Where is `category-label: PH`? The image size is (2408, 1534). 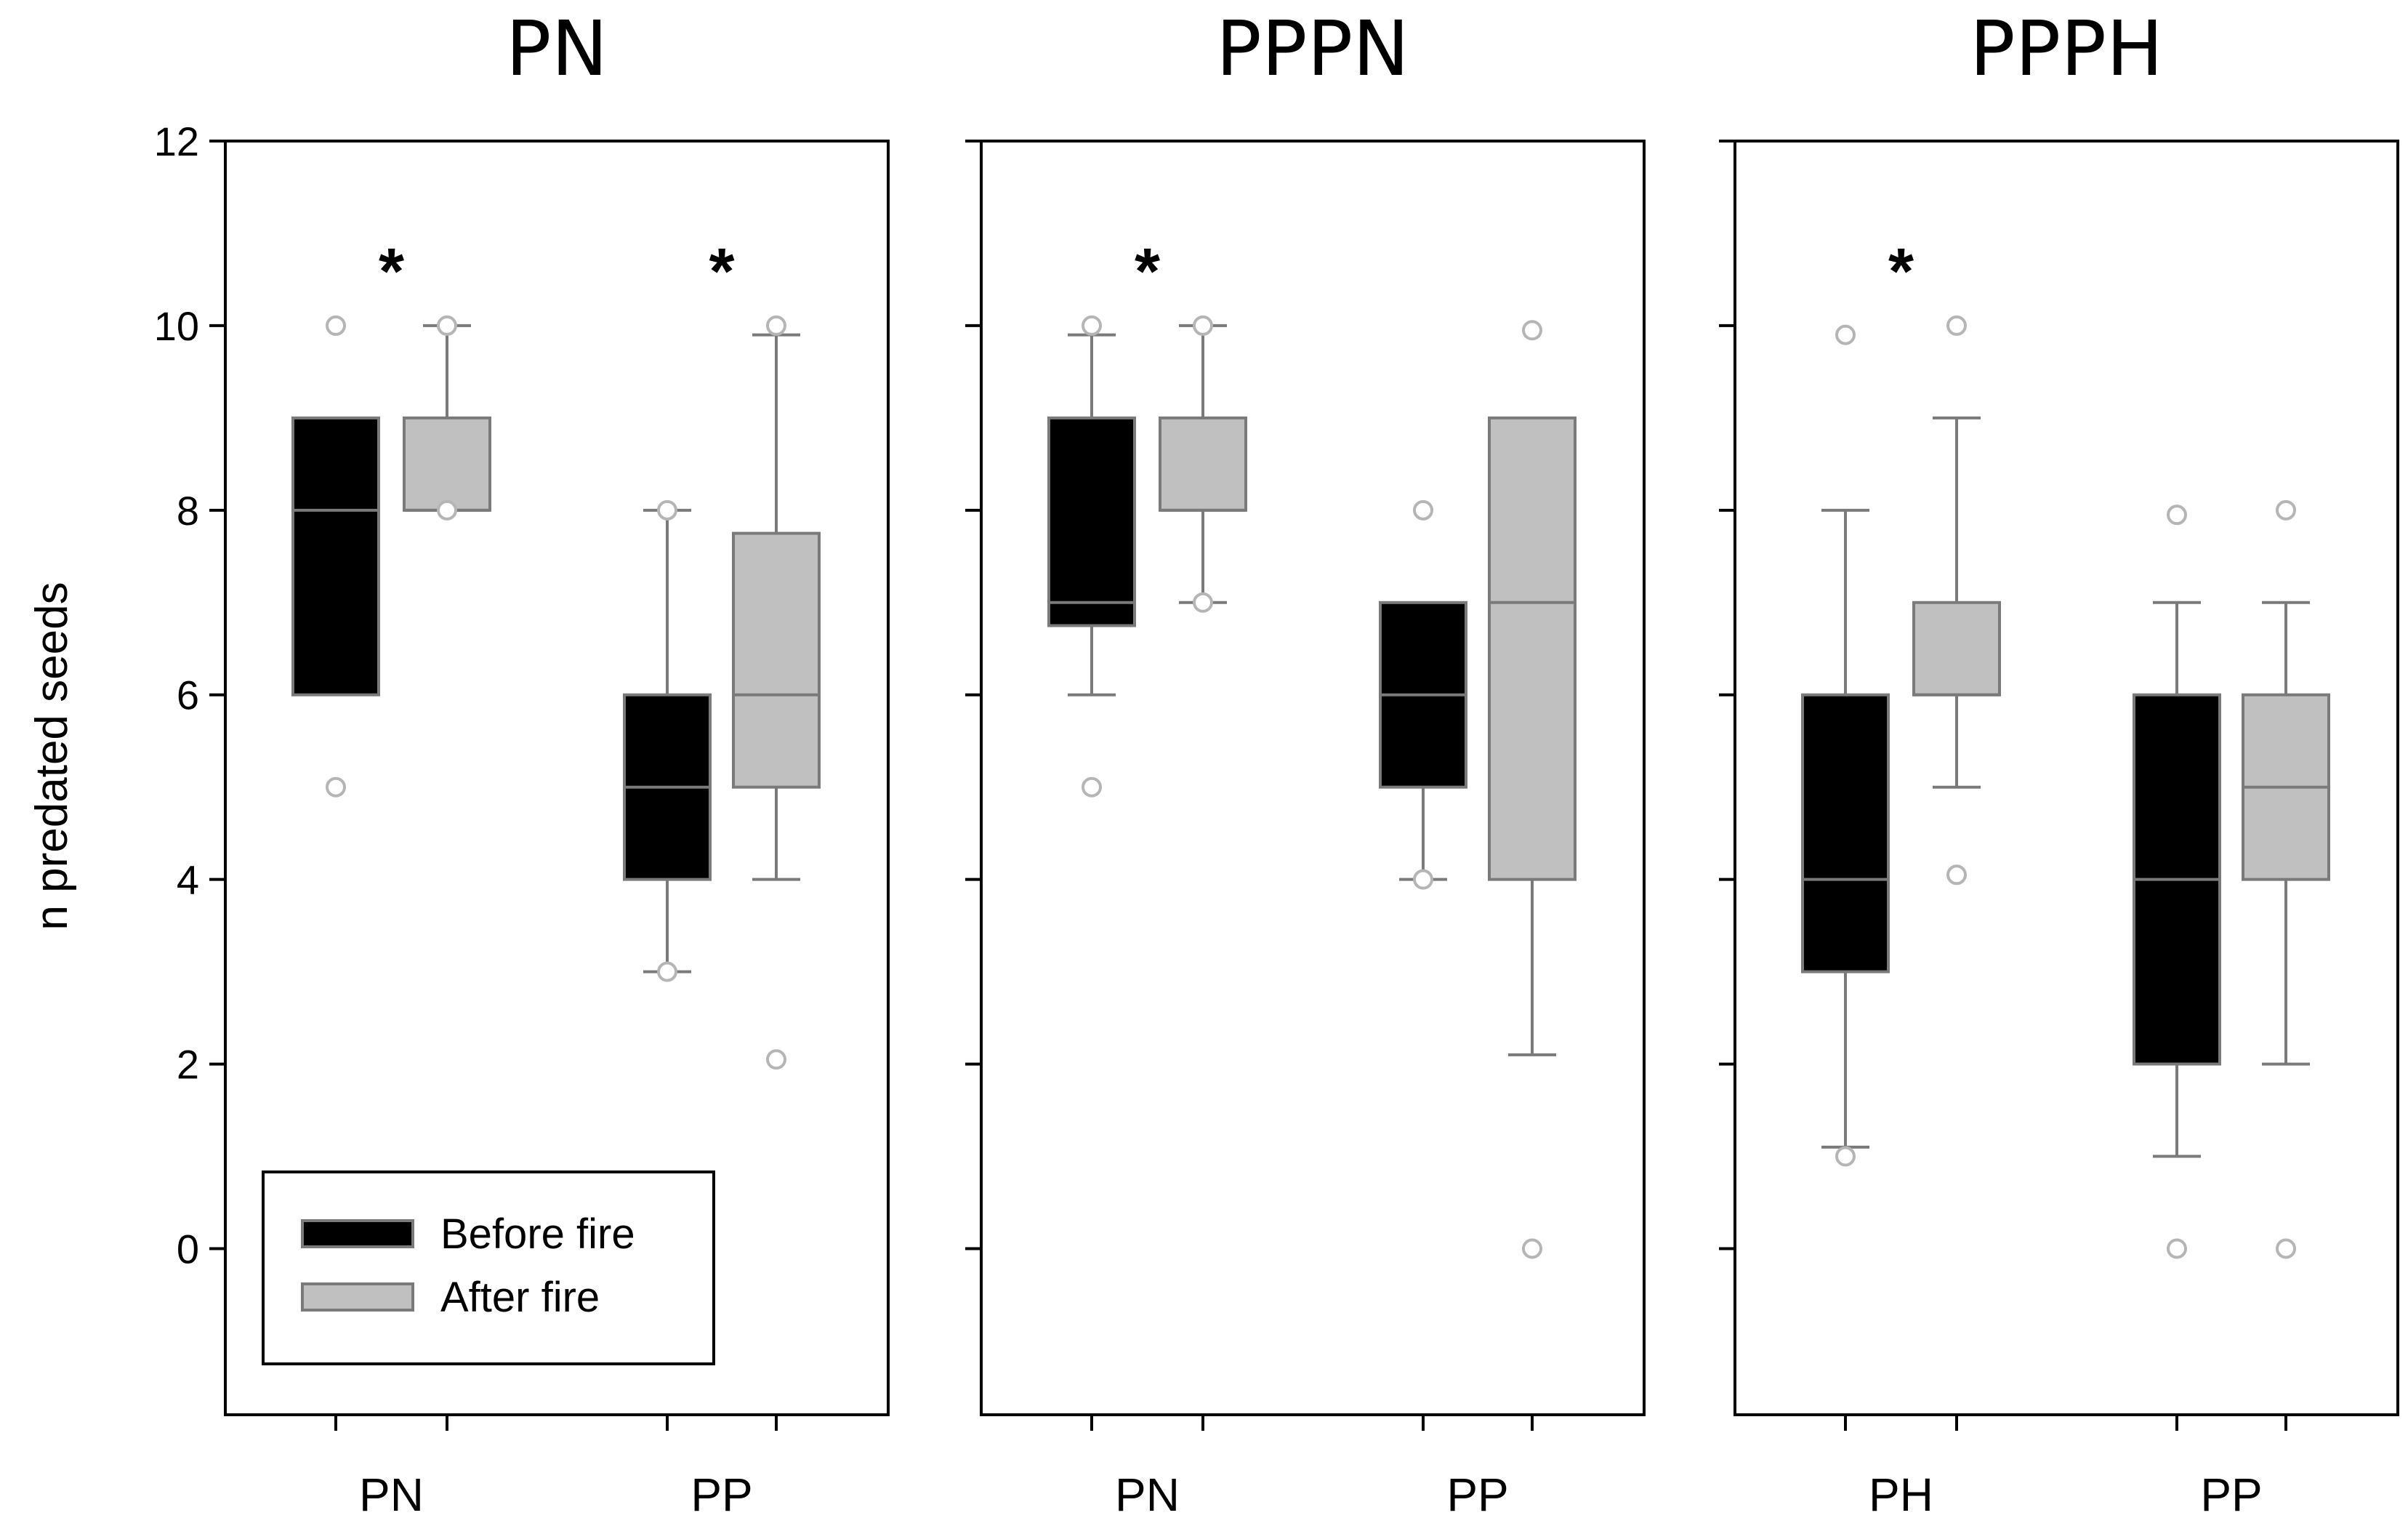
category-label: PH is located at coordinates (1901, 1495).